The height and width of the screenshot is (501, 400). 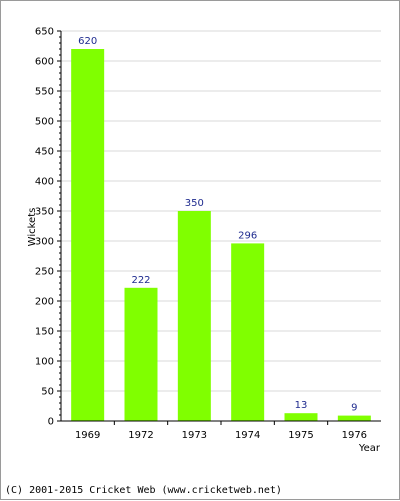 I want to click on x-tick-label: 1969, so click(x=87, y=435).